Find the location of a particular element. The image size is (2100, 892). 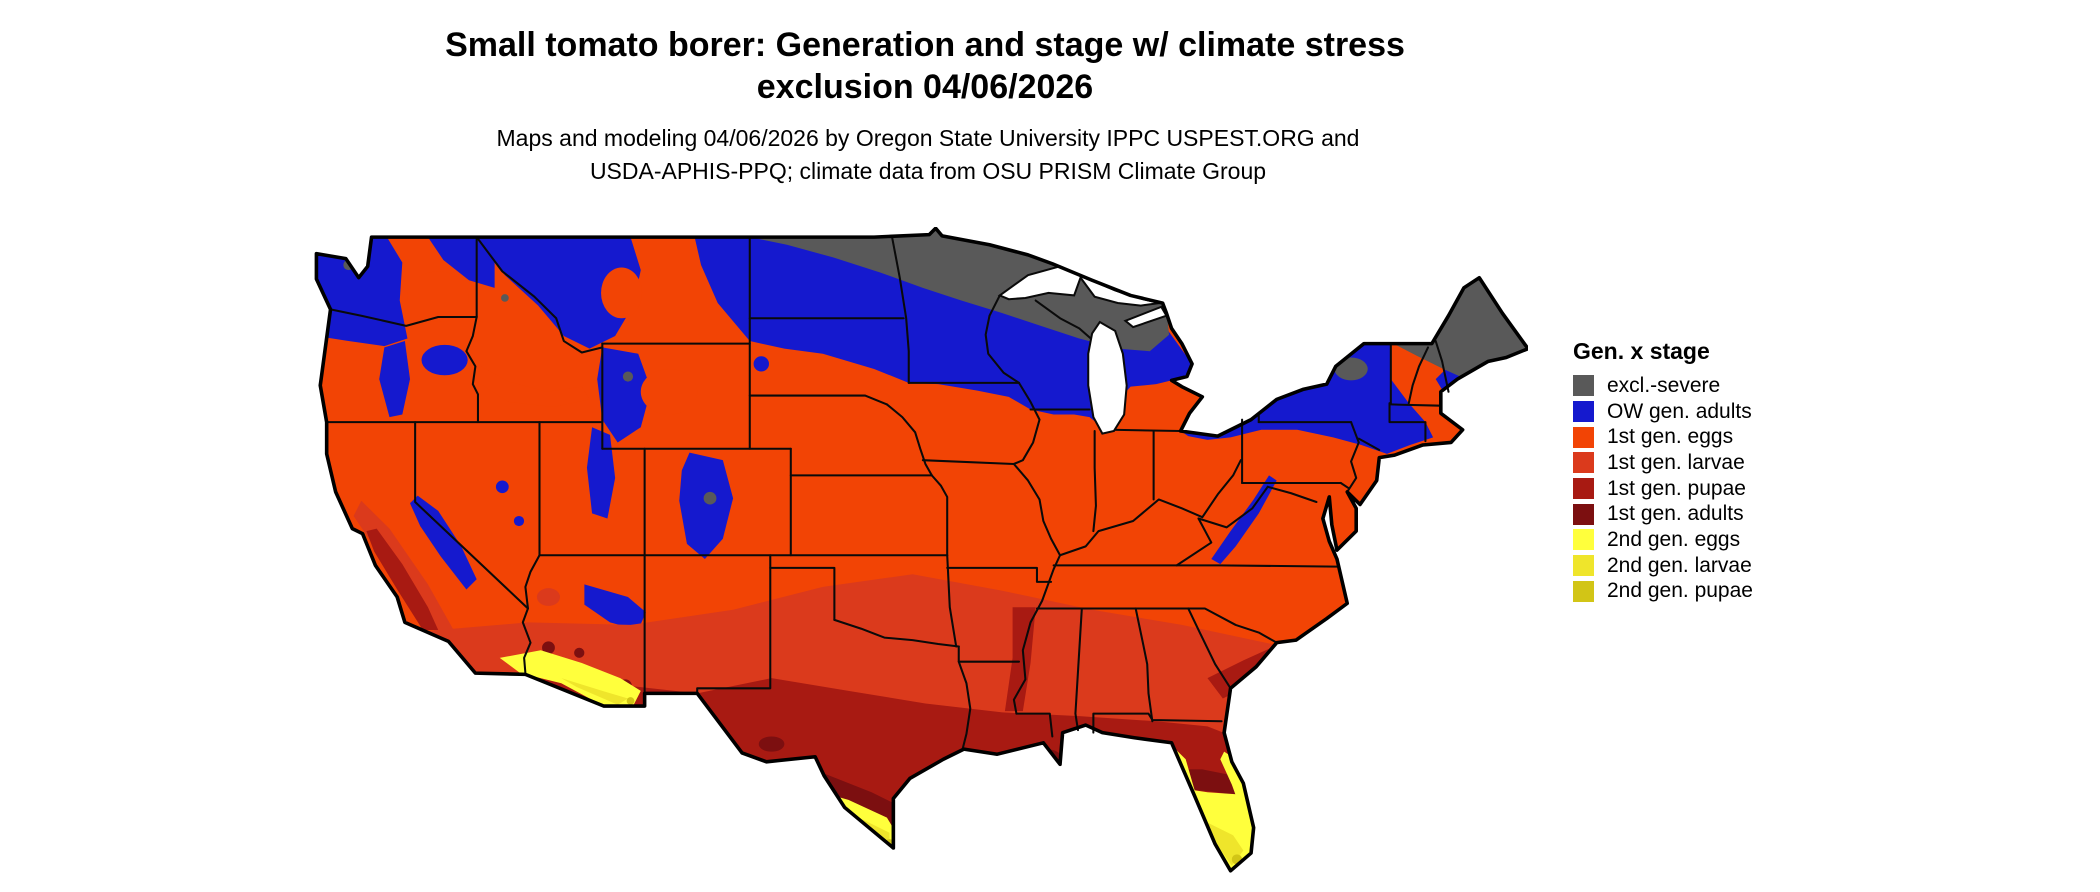

legend-item: 1st gen. adults is located at coordinates (1663, 514).